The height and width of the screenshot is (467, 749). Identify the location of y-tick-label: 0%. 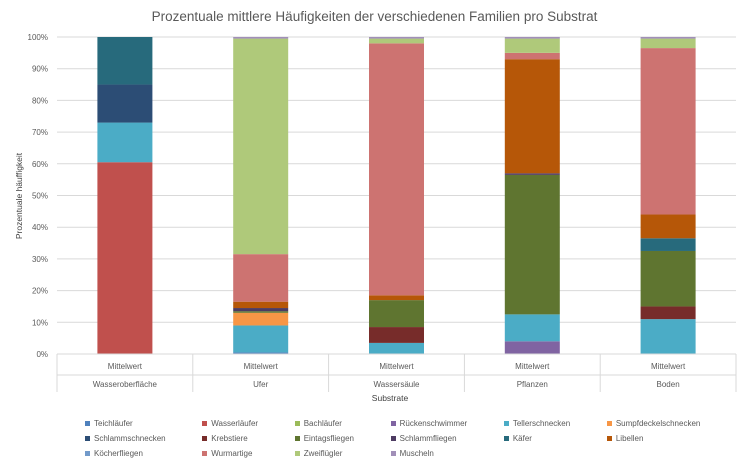
(42, 354).